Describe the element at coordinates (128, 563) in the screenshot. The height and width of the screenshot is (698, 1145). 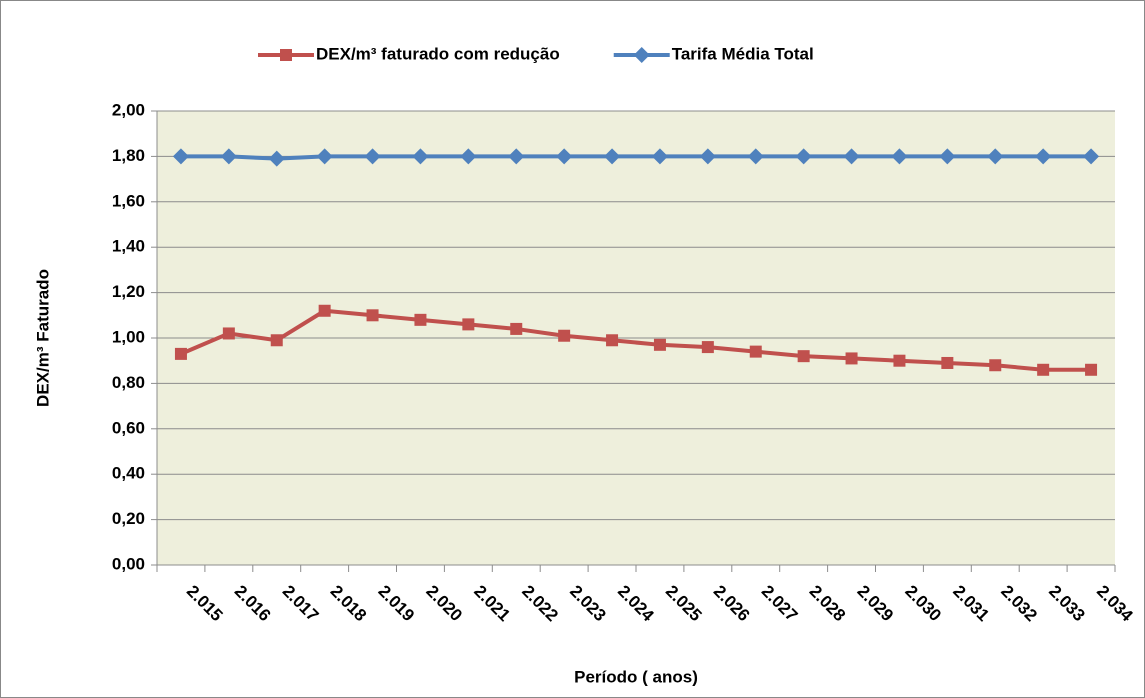
I see `y-tick-label: 0,00` at that location.